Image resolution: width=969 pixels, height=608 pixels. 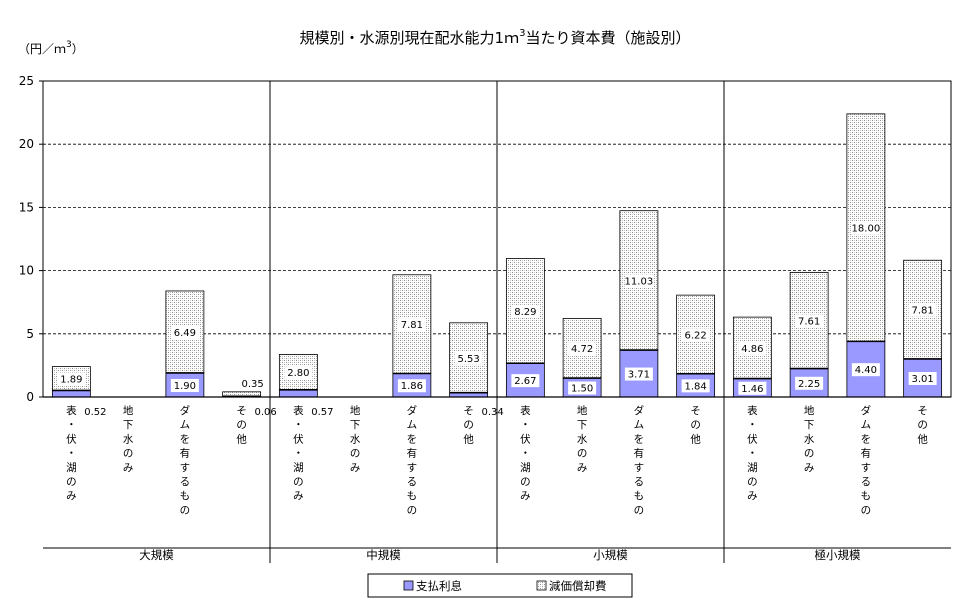 I want to click on y-tick-label: 5, so click(x=30, y=334).